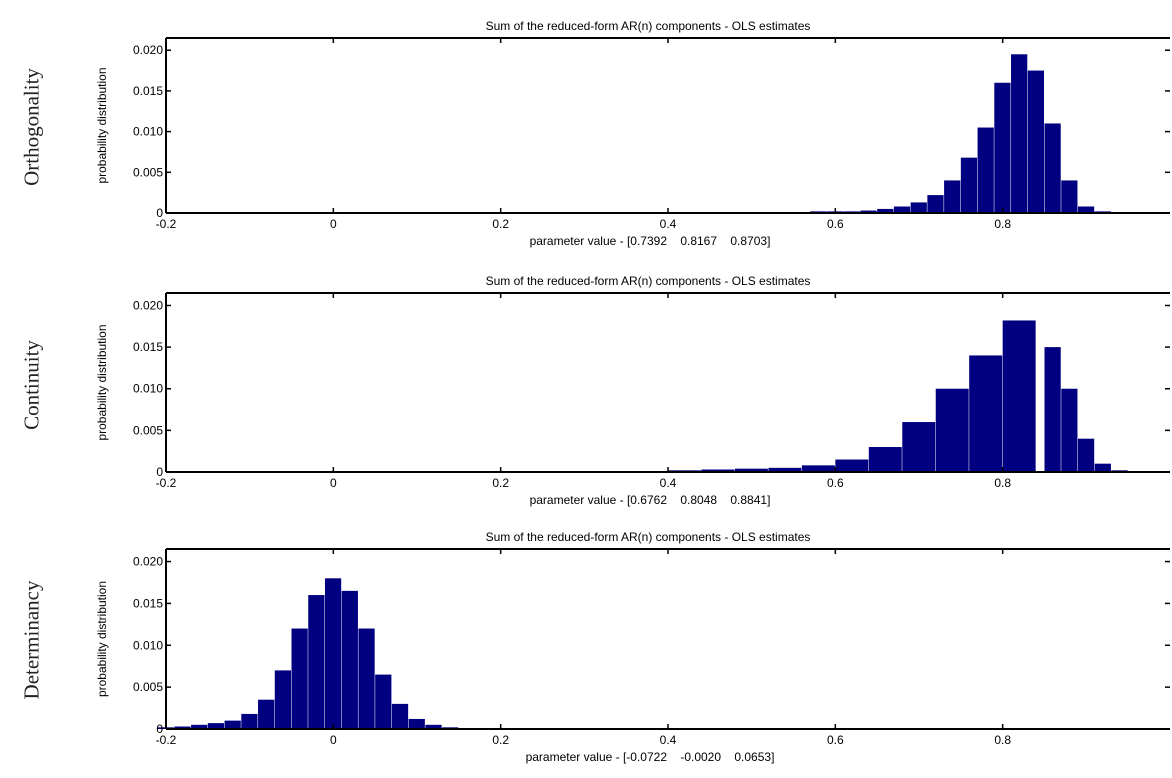 The image size is (1172, 778). I want to click on x-axis-label: parameter value - [0.7392 0.8167 0.8703], so click(650, 241).